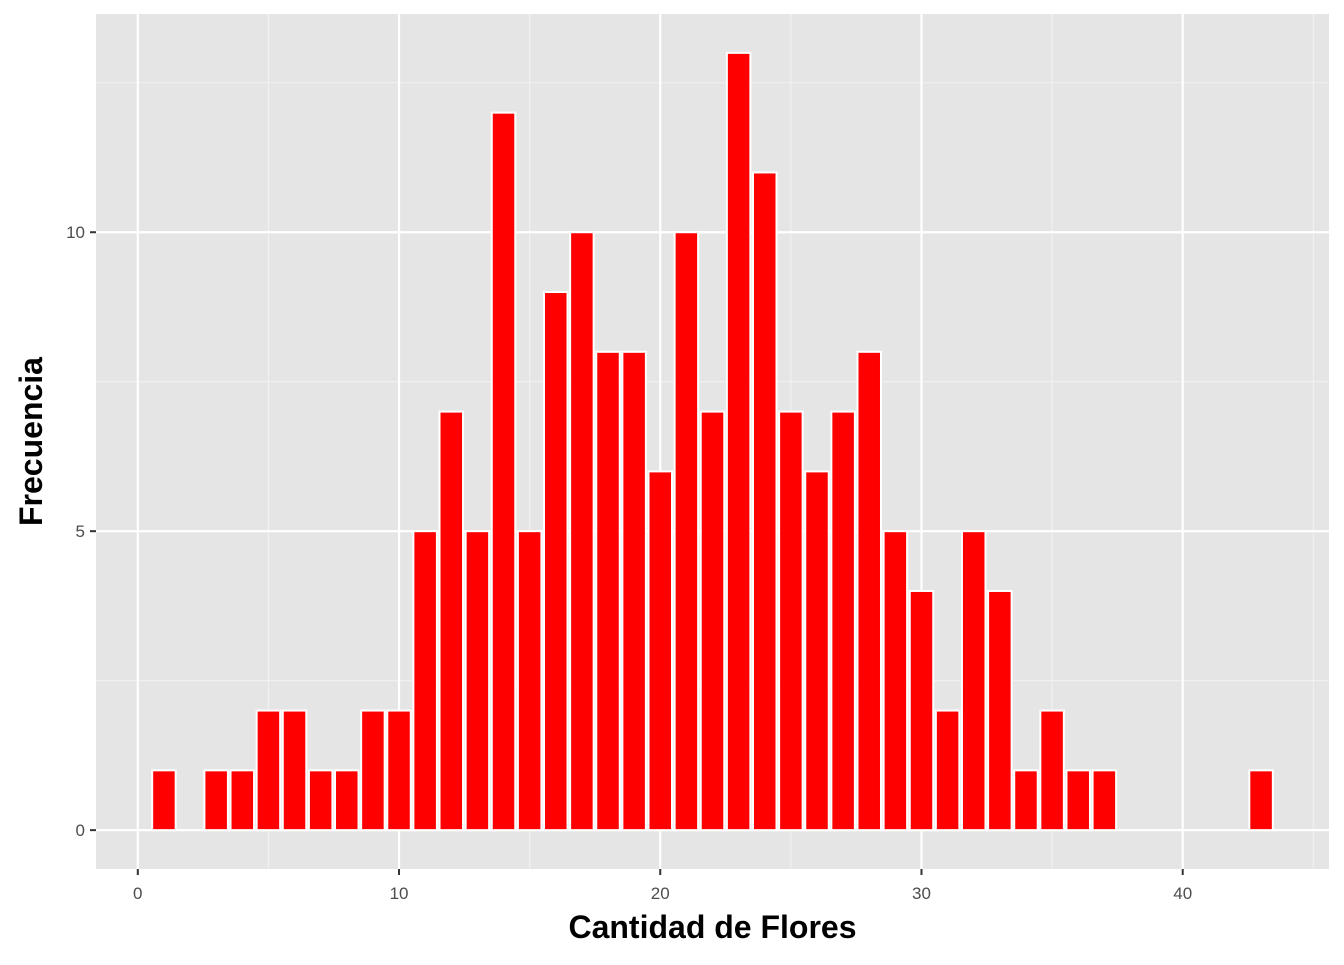 This screenshot has height=965, width=1344. I want to click on x-tick-label: 40, so click(1182, 893).